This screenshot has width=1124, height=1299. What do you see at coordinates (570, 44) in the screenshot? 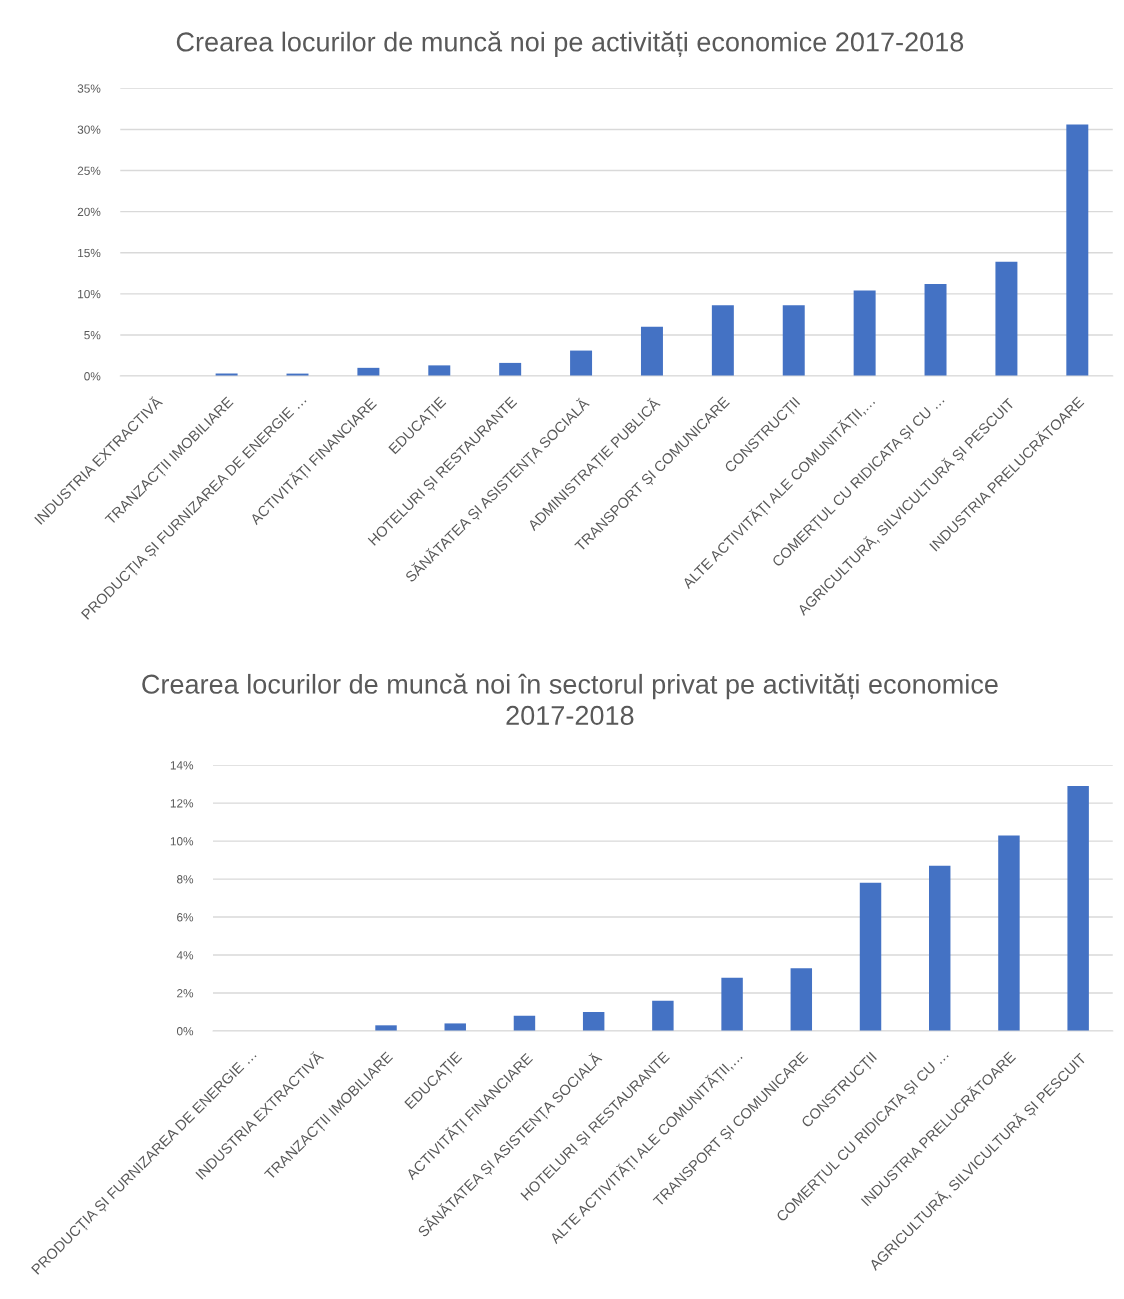
I see `chart-title: Crearea locurilor de muncă noi pe activități economice 2017-2018` at bounding box center [570, 44].